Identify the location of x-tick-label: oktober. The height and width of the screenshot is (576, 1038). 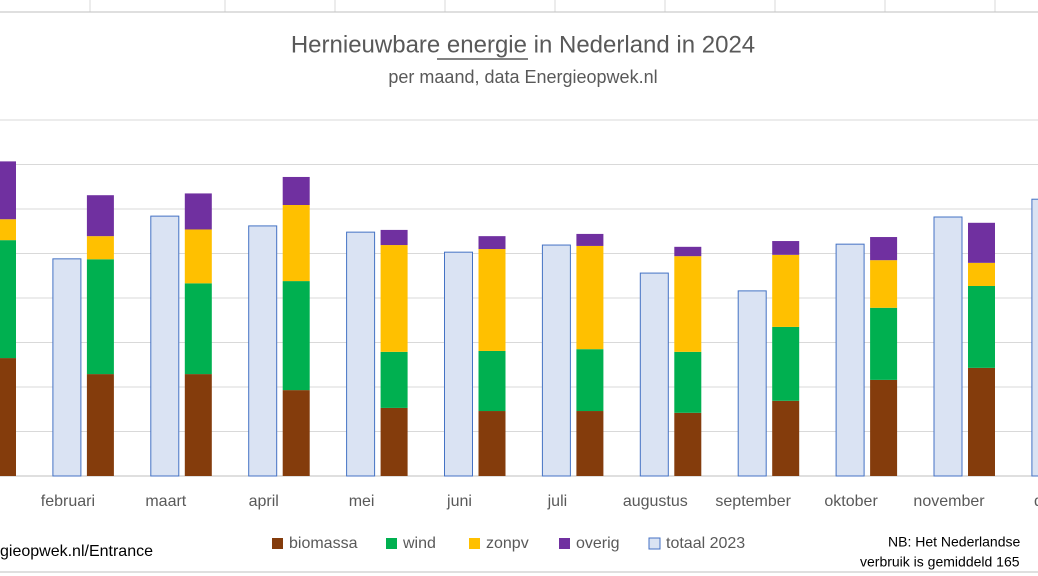
(851, 501).